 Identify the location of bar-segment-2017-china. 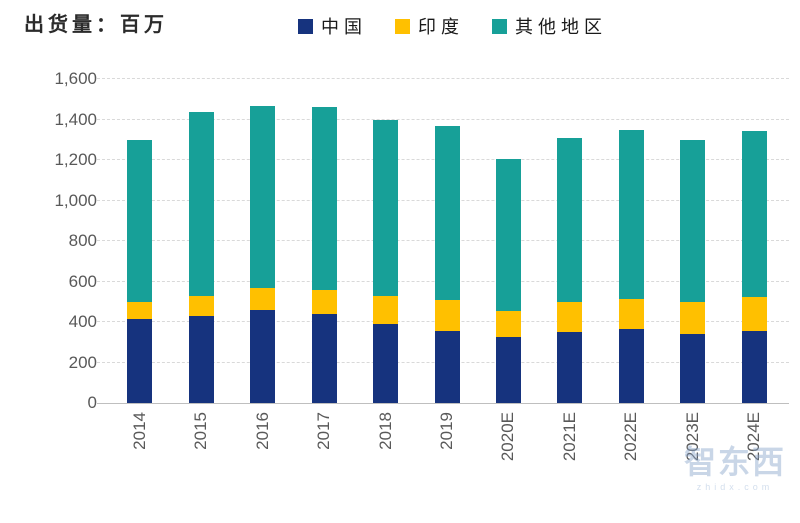
(324, 358).